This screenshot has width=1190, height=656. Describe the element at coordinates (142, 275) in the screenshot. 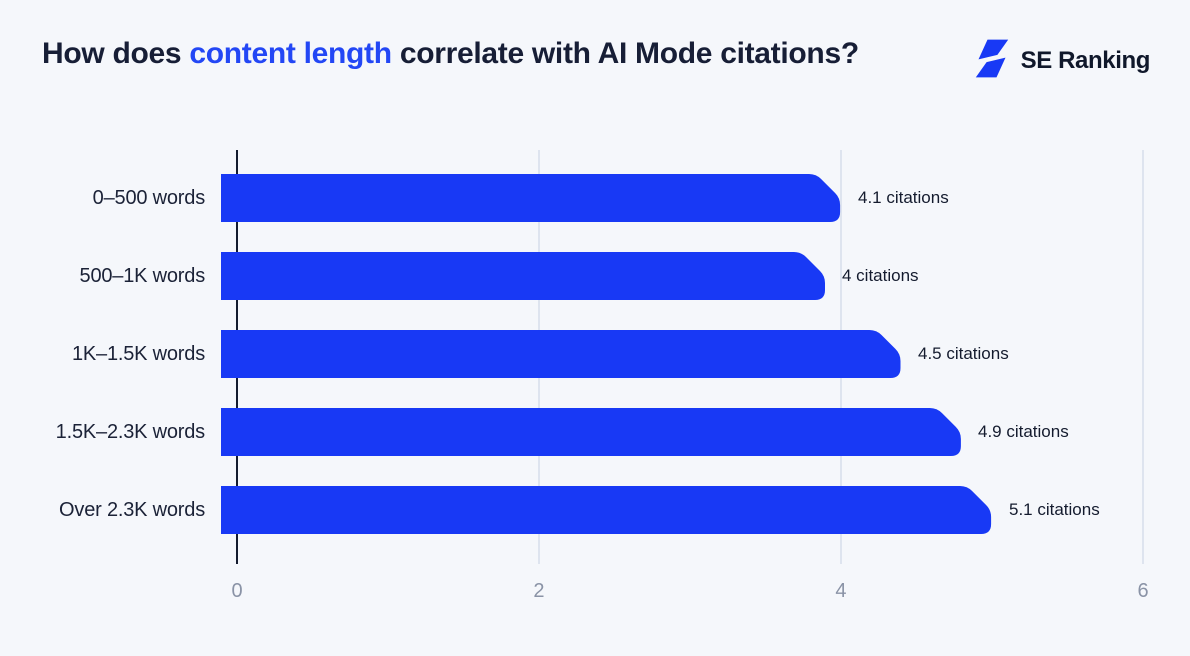

I see `category-label: 500–1K words` at that location.